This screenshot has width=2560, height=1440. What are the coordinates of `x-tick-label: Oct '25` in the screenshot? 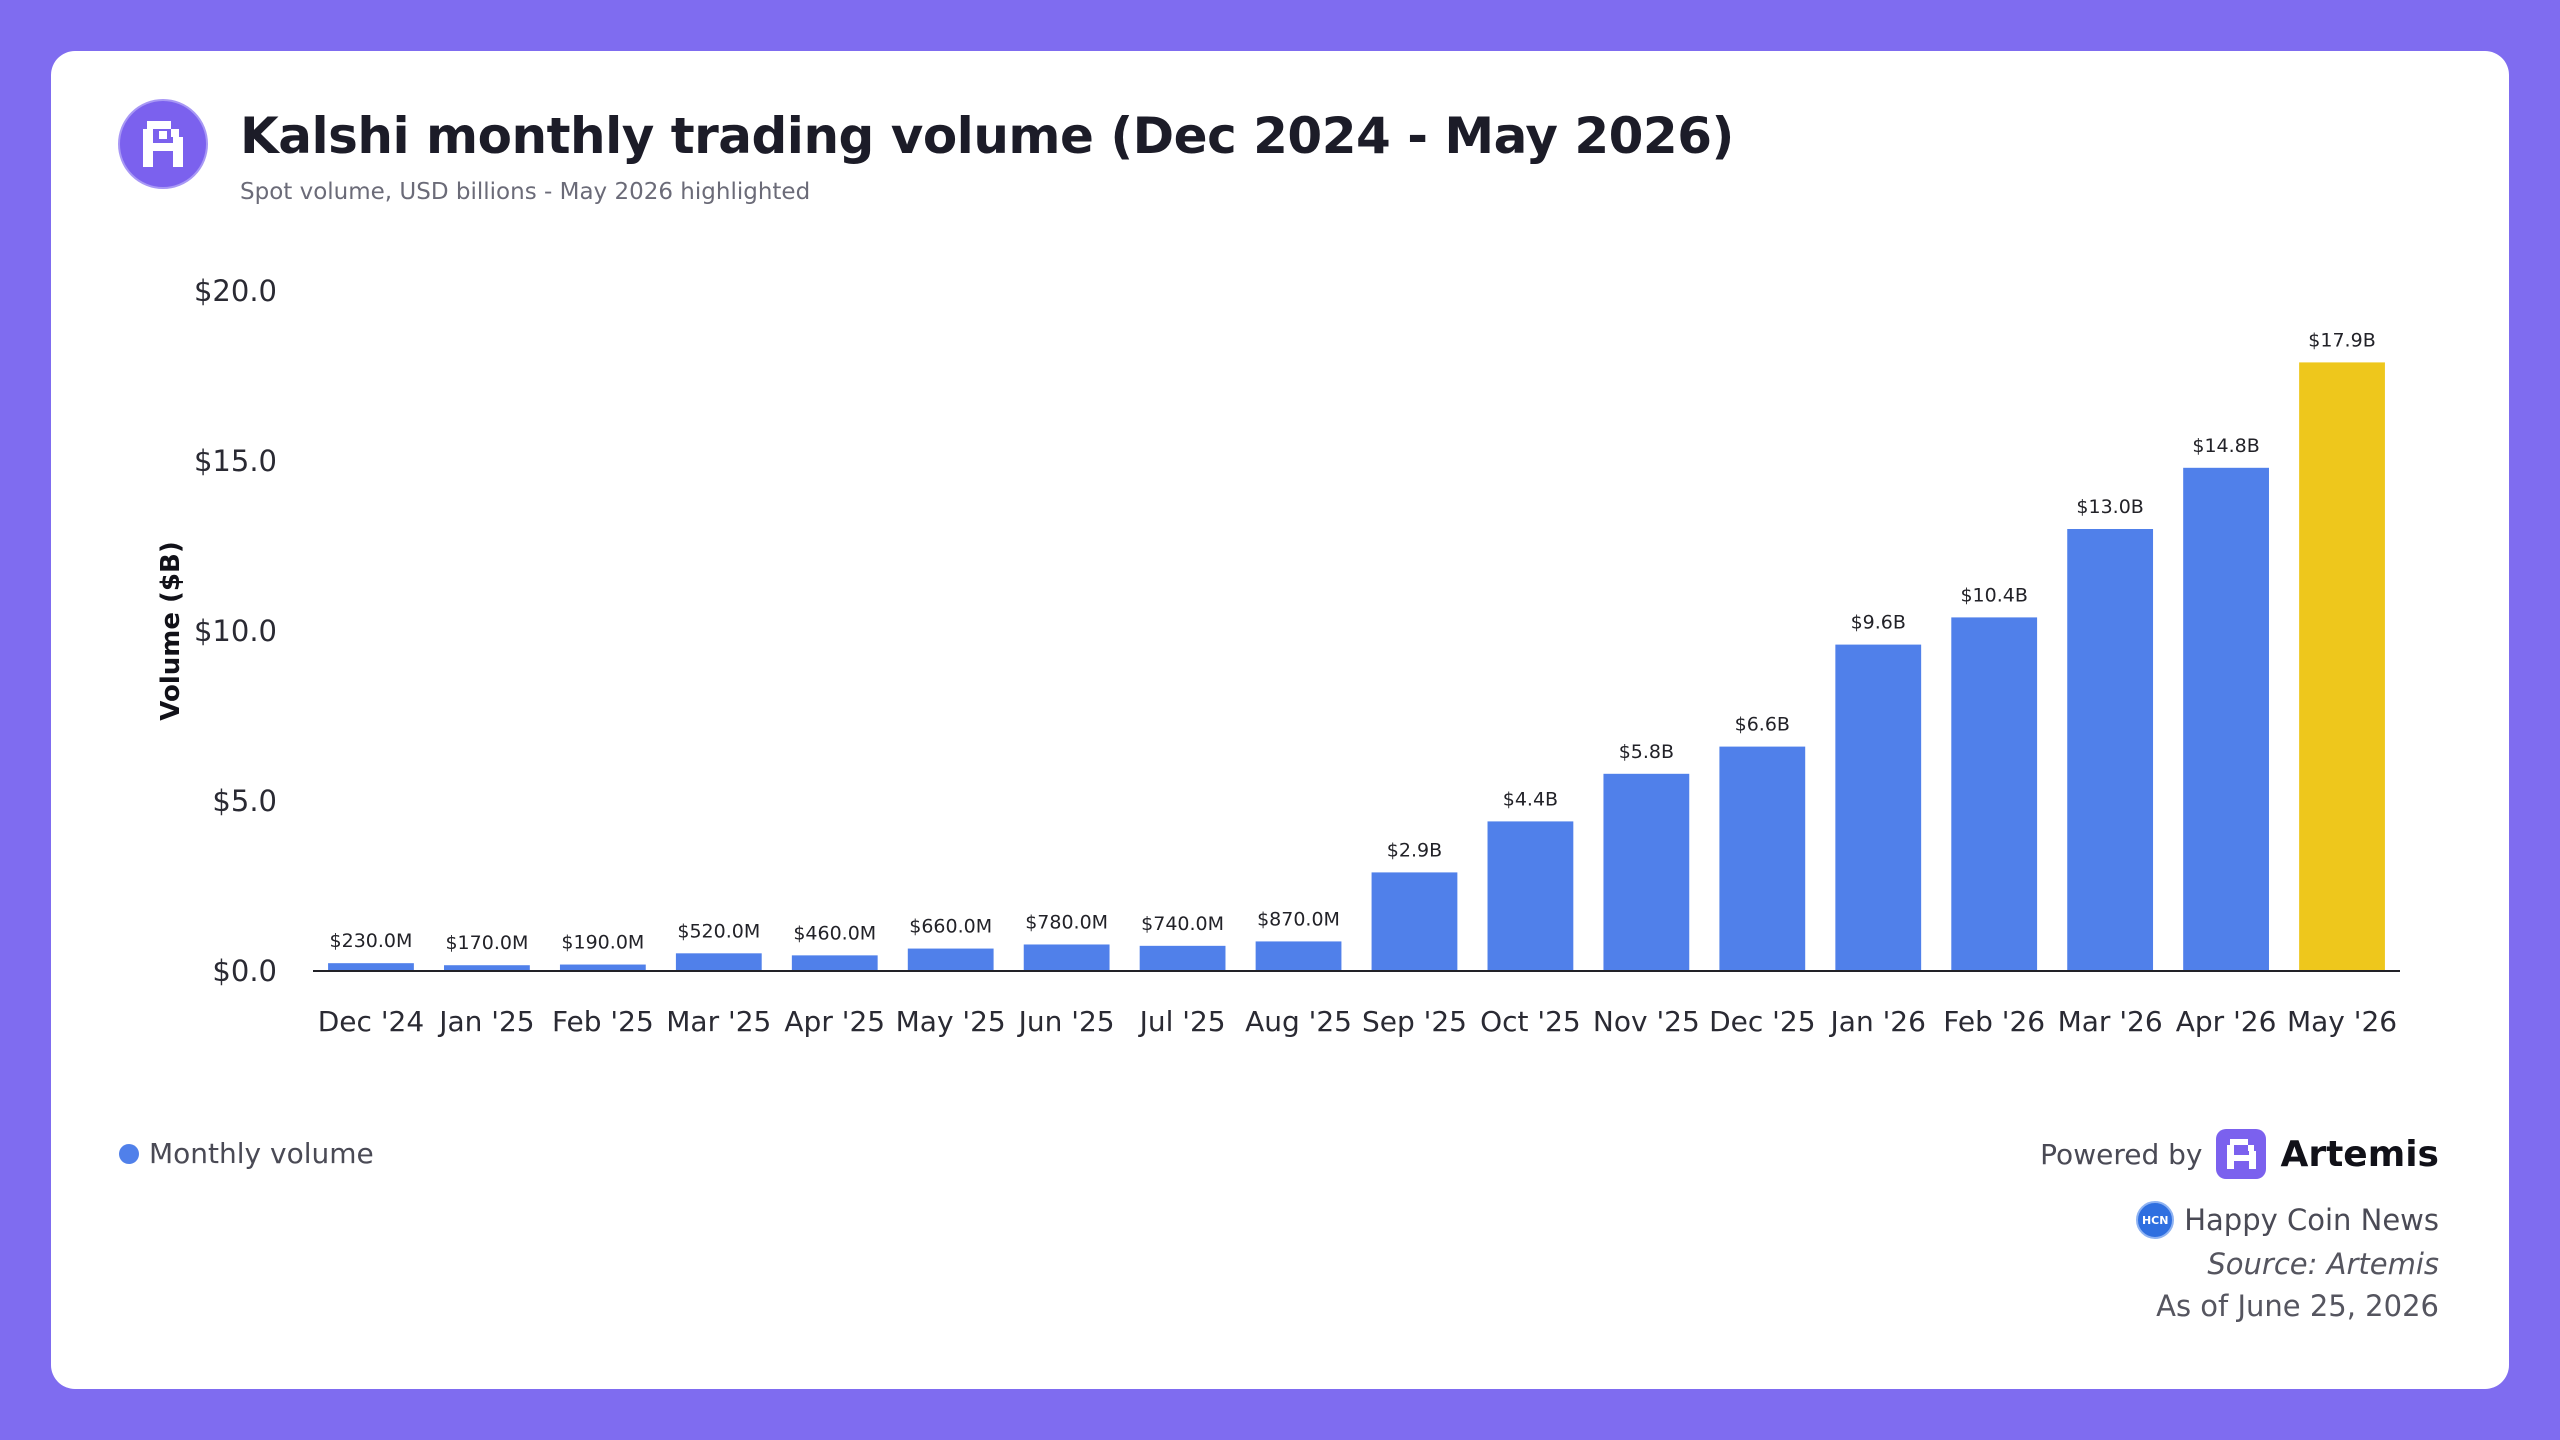 It's located at (1530, 1021).